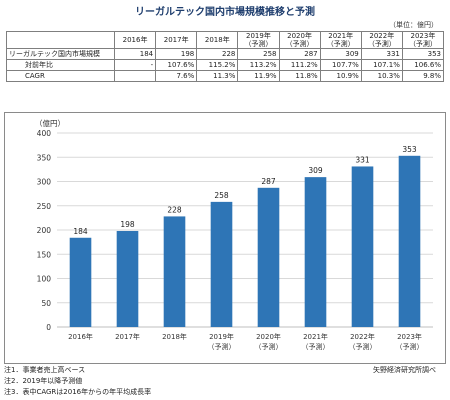 The height and width of the screenshot is (400, 450). I want to click on y-axis-label: （億円）, so click(50, 123).